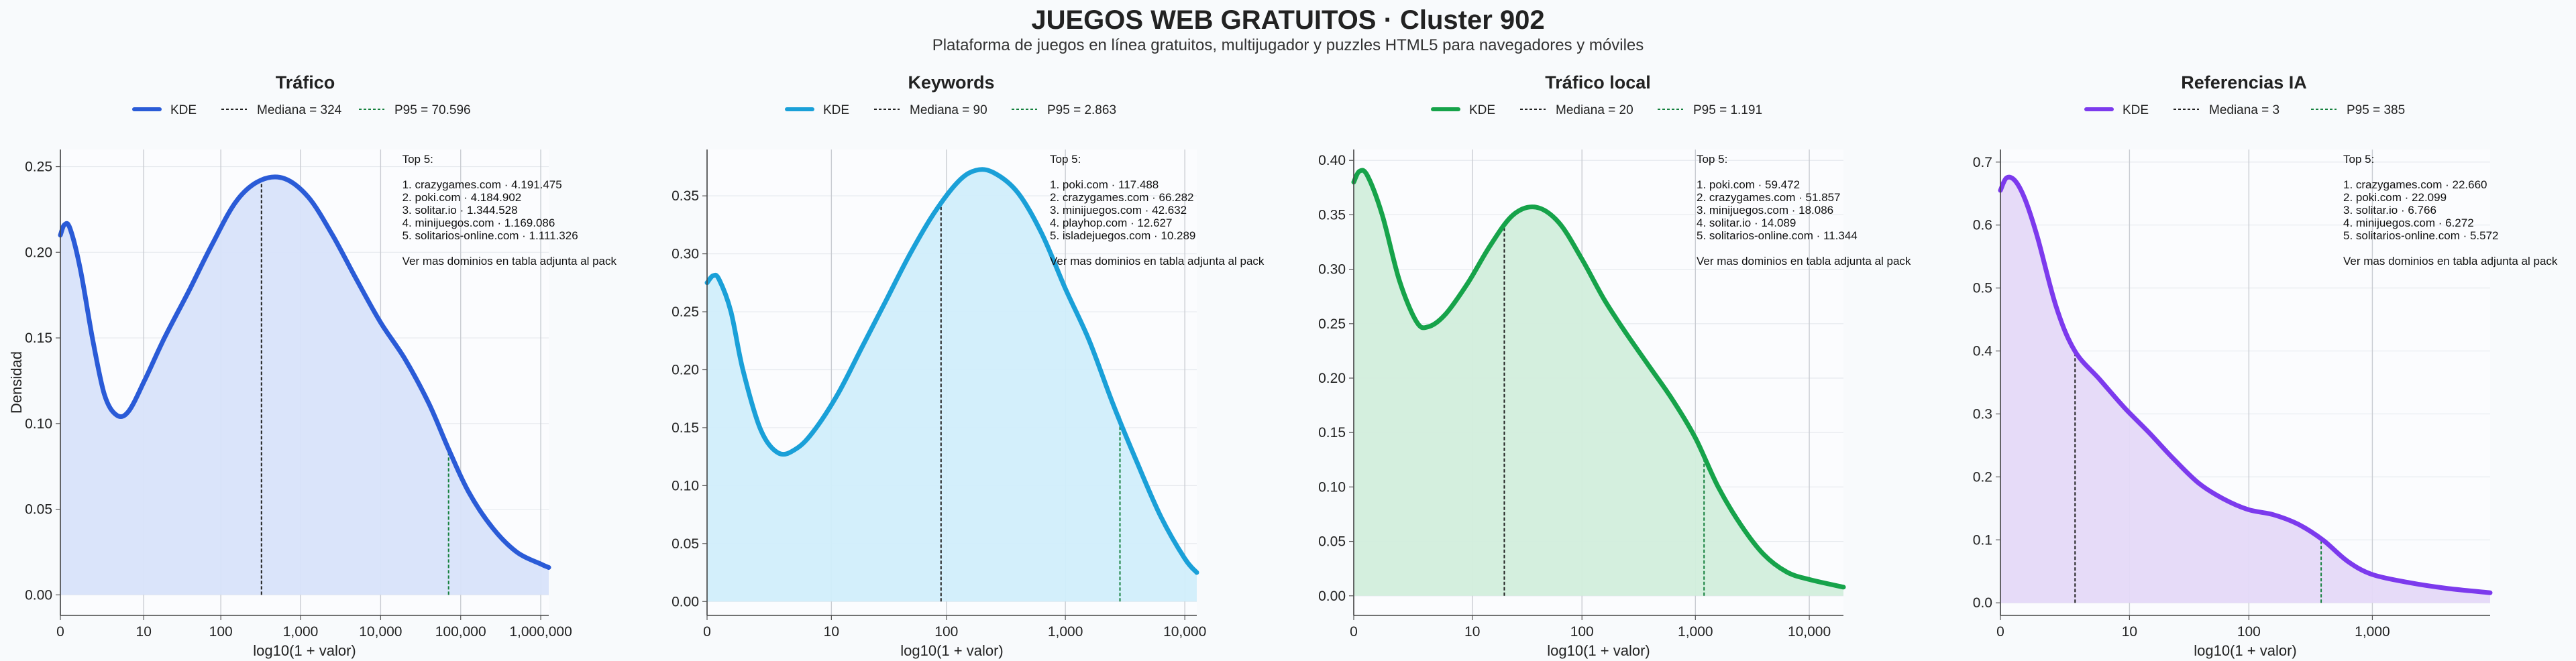 The width and height of the screenshot is (2576, 661). Describe the element at coordinates (1765, 210) in the screenshot. I see `annotation-line: 3. minijuegos.com · 18.086` at that location.